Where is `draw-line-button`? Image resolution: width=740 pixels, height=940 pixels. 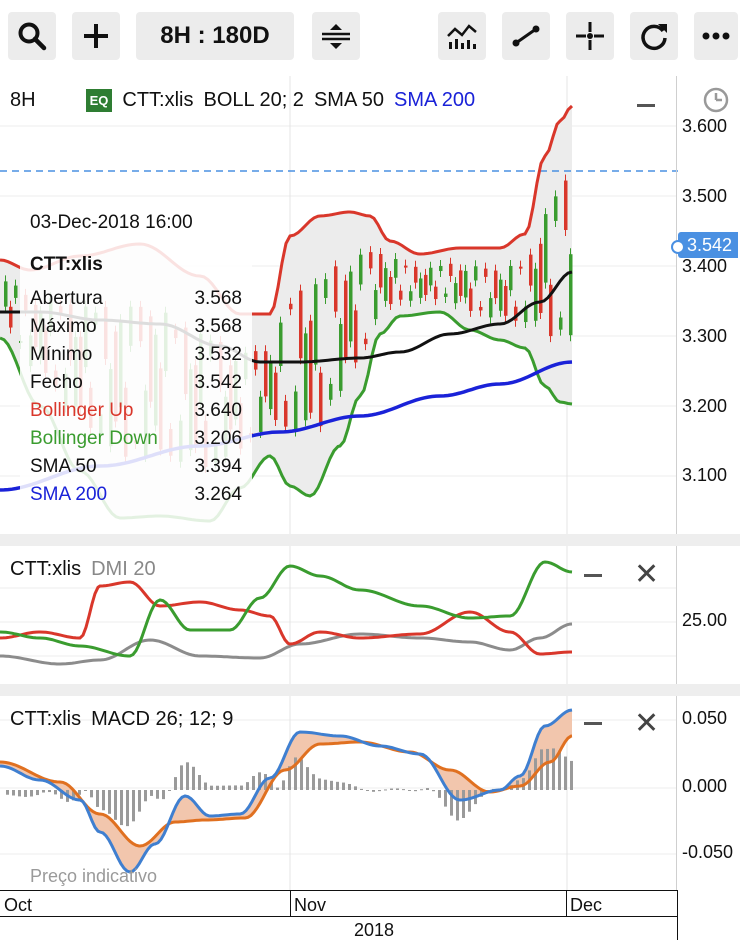 draw-line-button is located at coordinates (526, 36).